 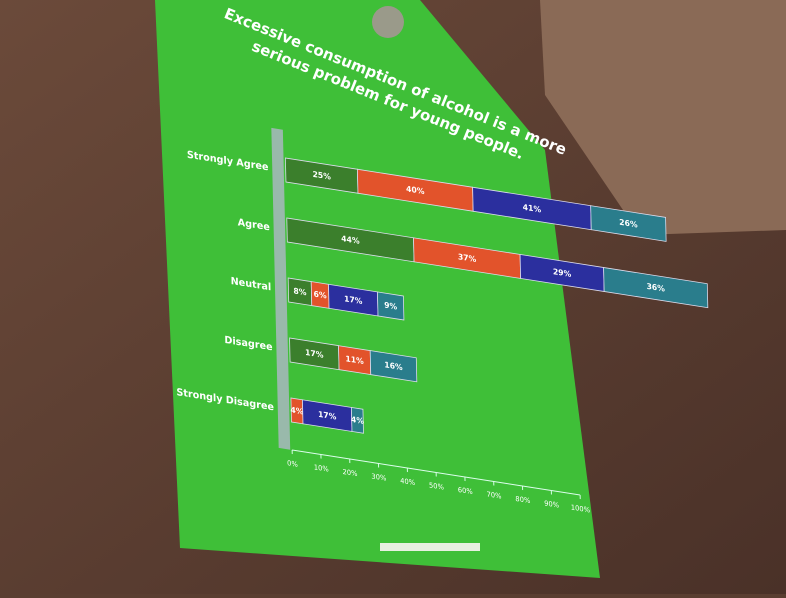 What do you see at coordinates (388, 22) in the screenshot?
I see `ceiling-fixture` at bounding box center [388, 22].